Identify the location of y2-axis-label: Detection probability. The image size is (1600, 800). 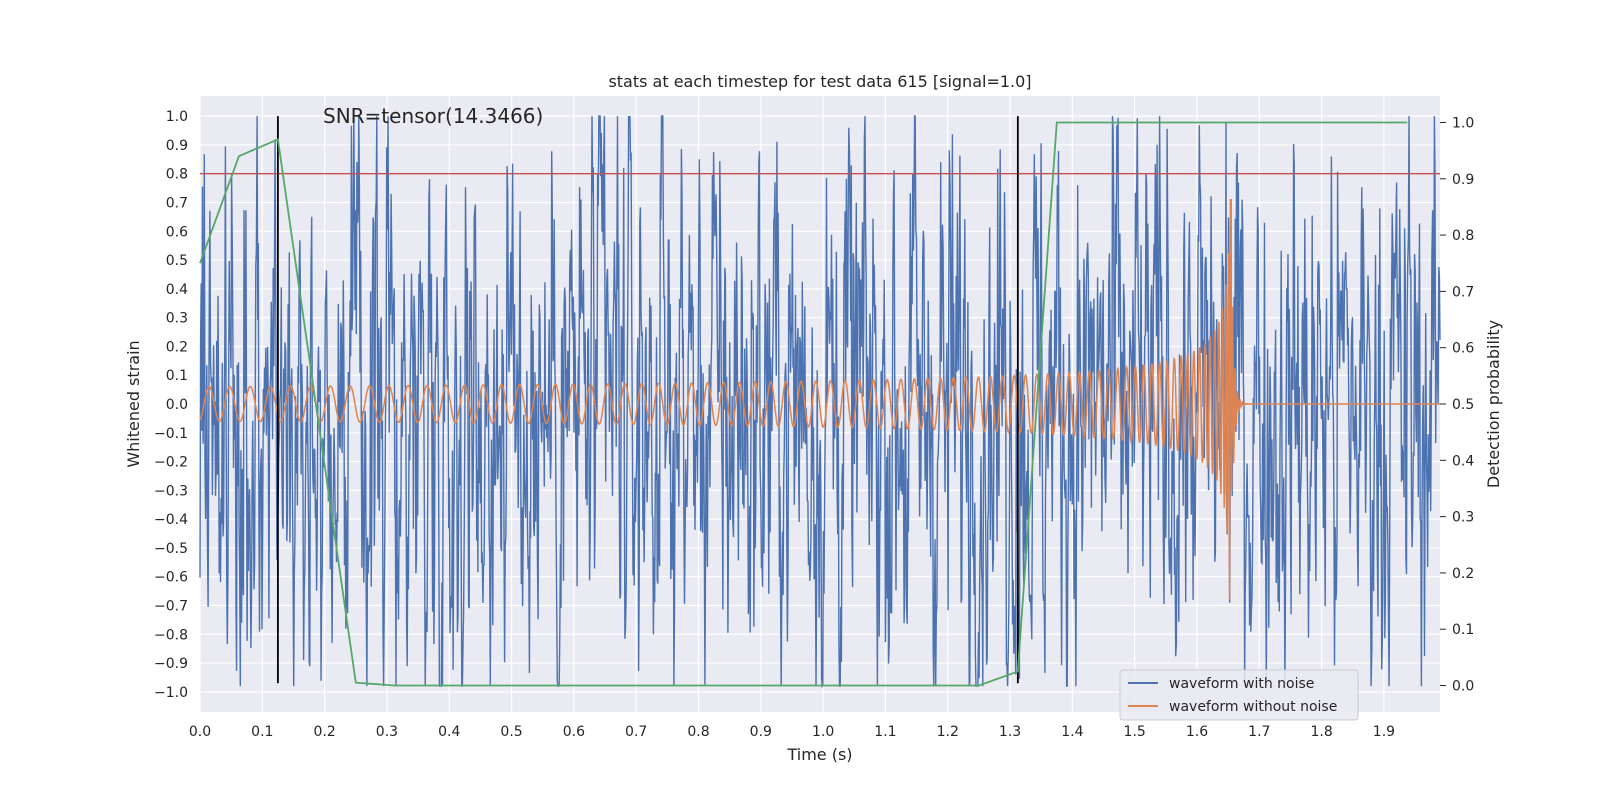
(1493, 404).